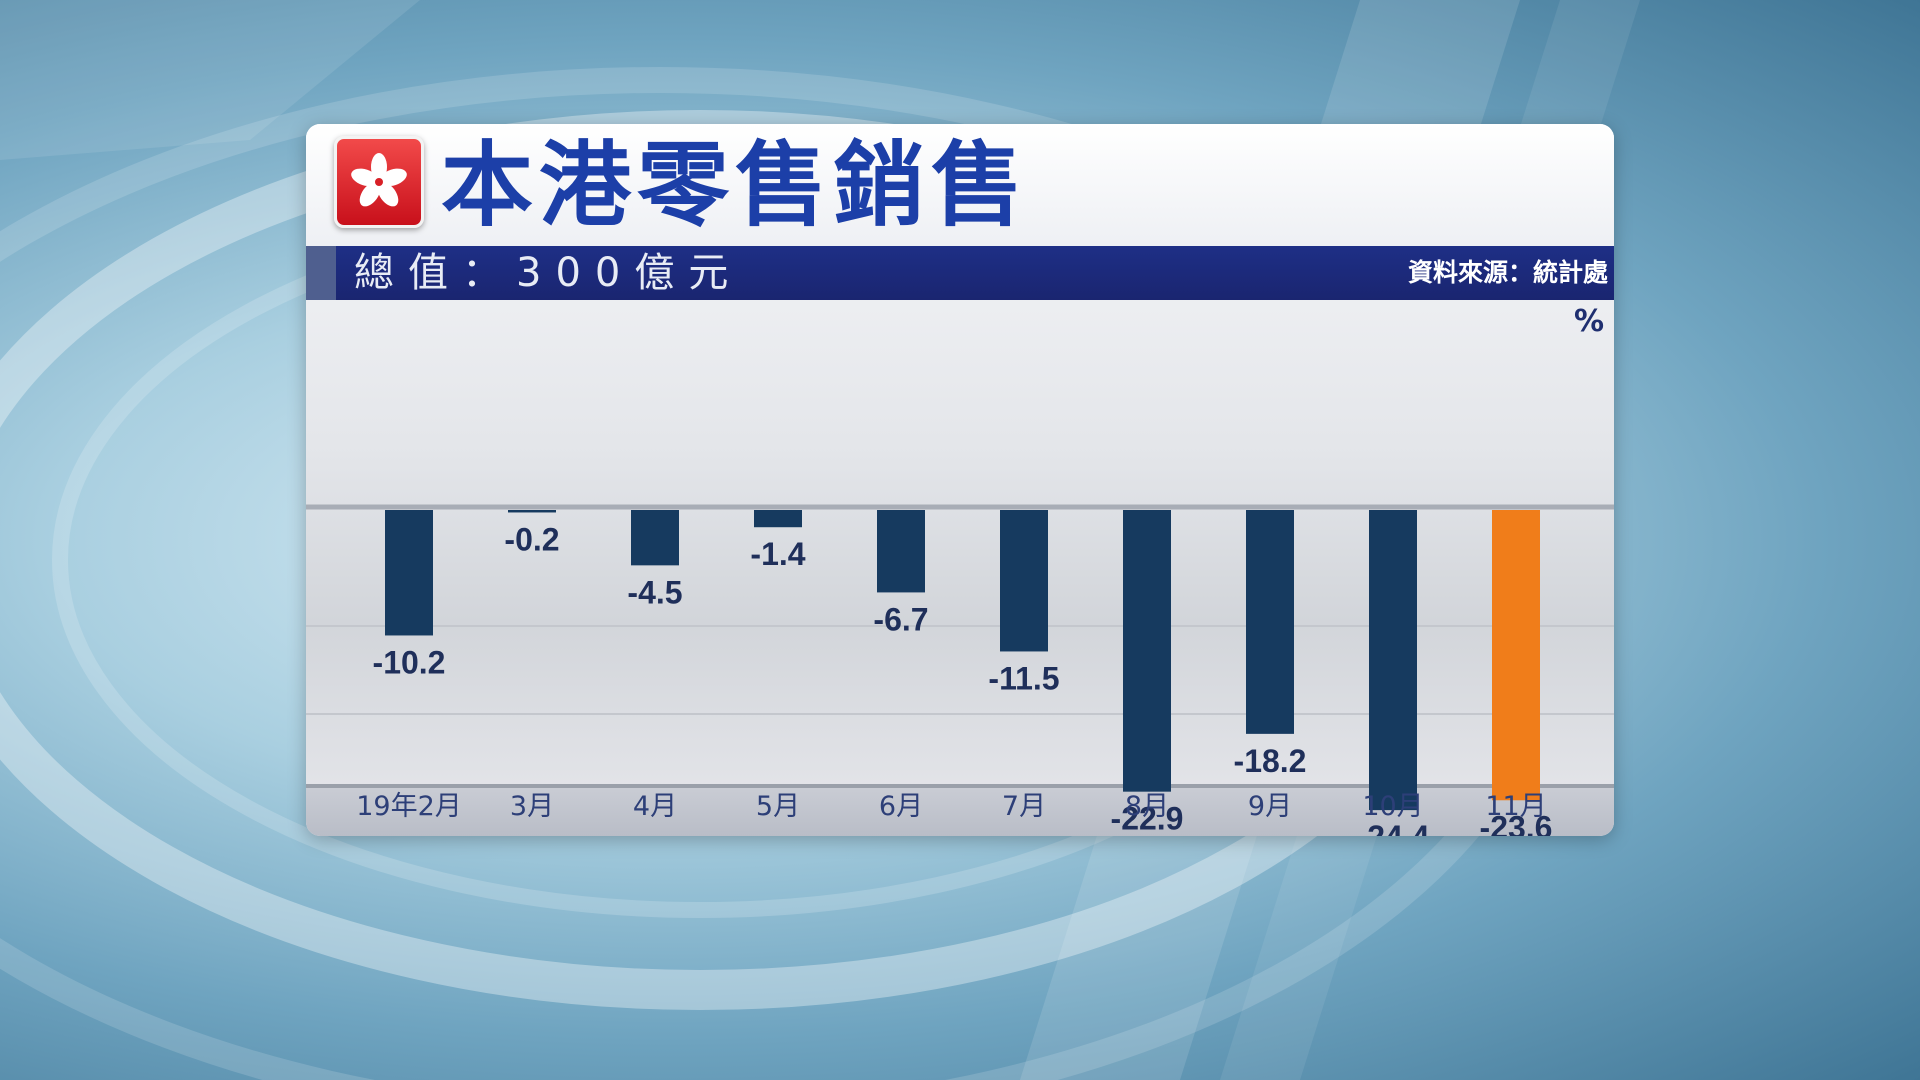 This screenshot has width=1920, height=1080. What do you see at coordinates (1270, 806) in the screenshot?
I see `category-label: 9月` at bounding box center [1270, 806].